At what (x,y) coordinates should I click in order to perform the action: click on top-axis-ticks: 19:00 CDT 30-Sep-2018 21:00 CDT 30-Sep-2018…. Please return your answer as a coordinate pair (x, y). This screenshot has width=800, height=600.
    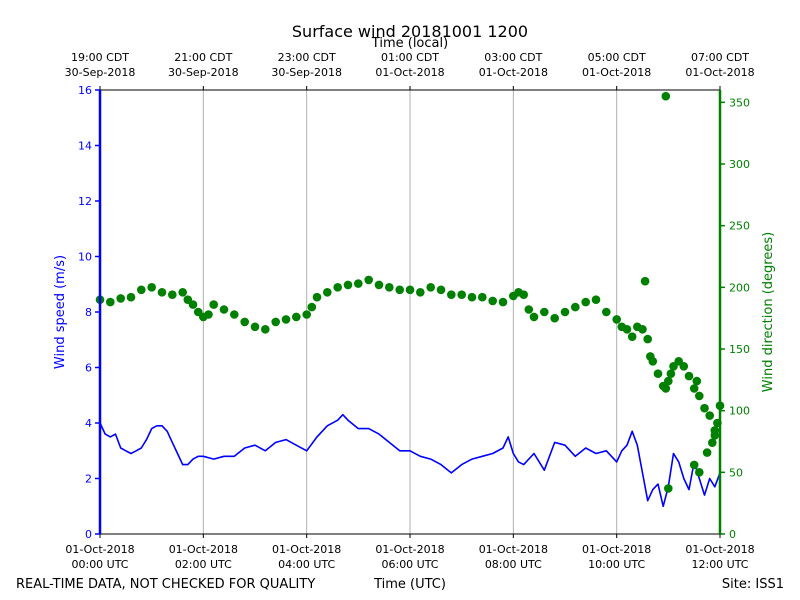
    Looking at the image, I should click on (410, 70).